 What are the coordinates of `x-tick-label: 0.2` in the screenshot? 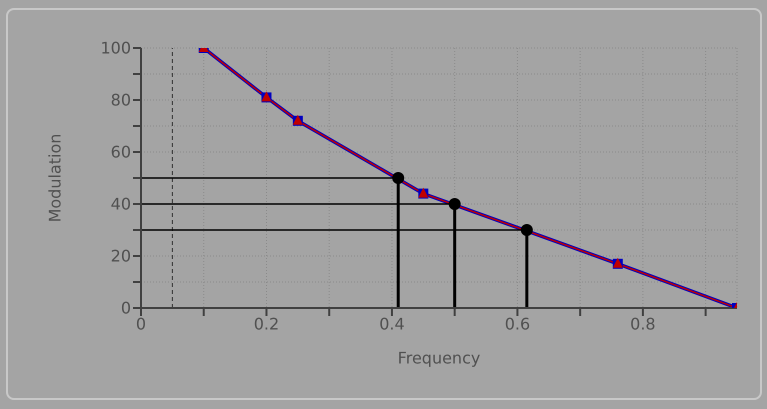 It's located at (267, 324).